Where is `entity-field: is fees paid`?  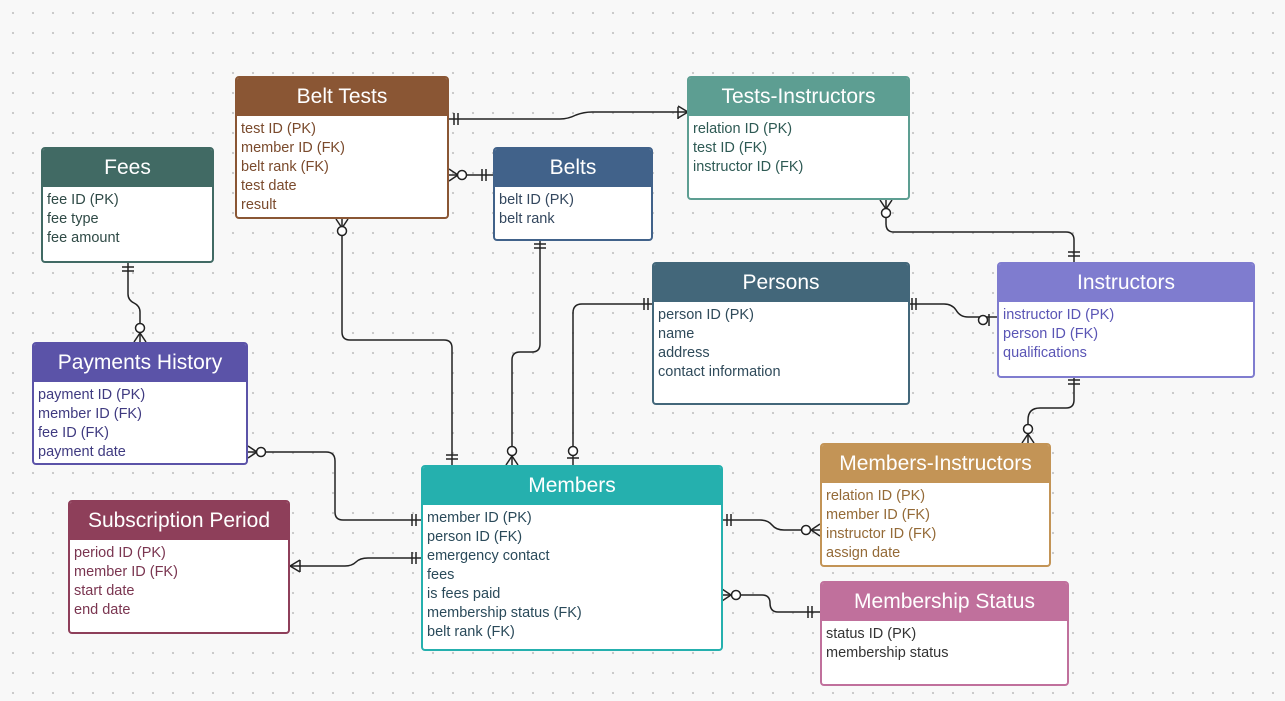
entity-field: is fees paid is located at coordinates (464, 594).